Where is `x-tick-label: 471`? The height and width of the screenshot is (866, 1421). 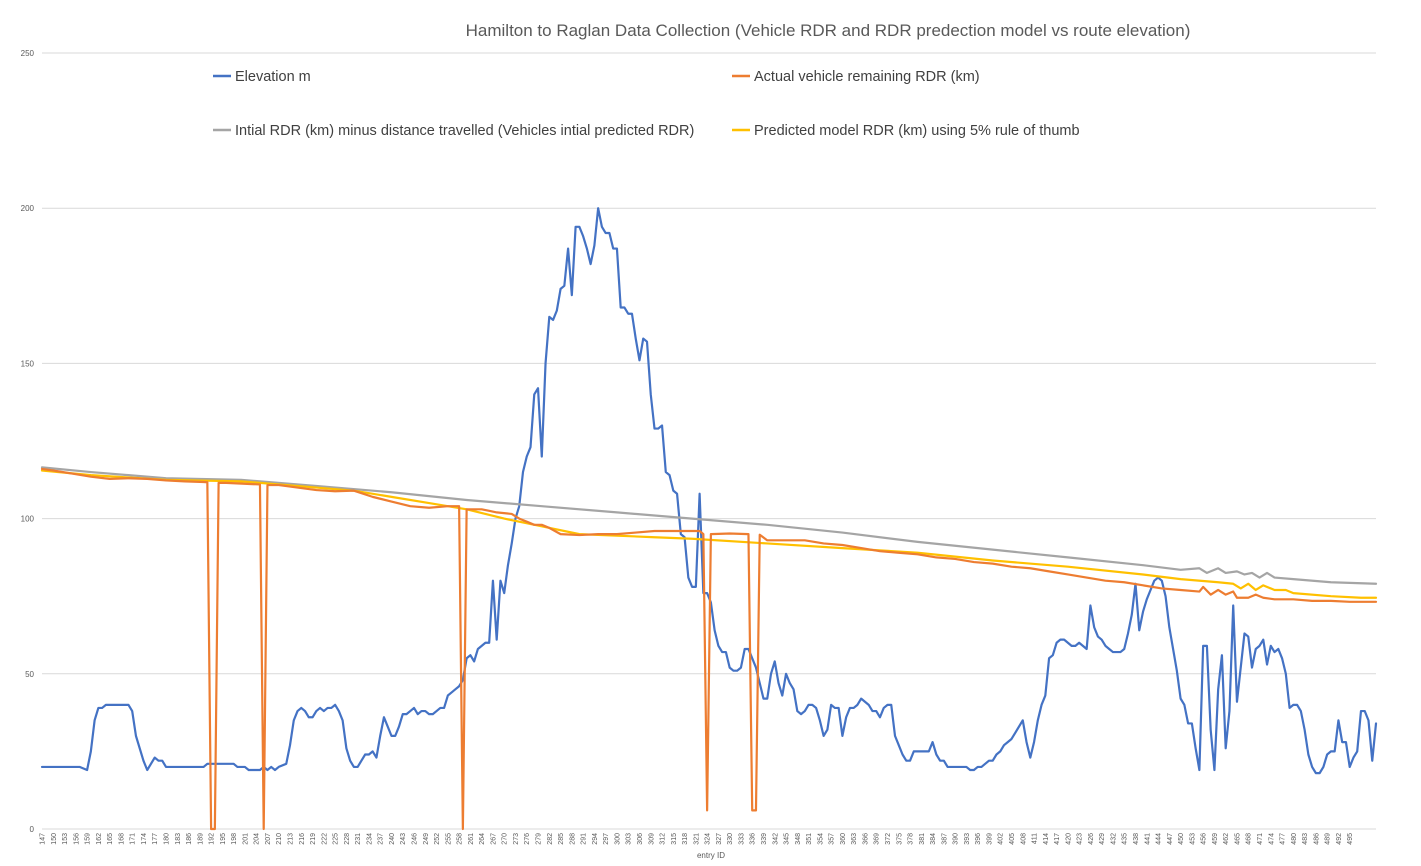
x-tick-label: 471 is located at coordinates (1260, 839).